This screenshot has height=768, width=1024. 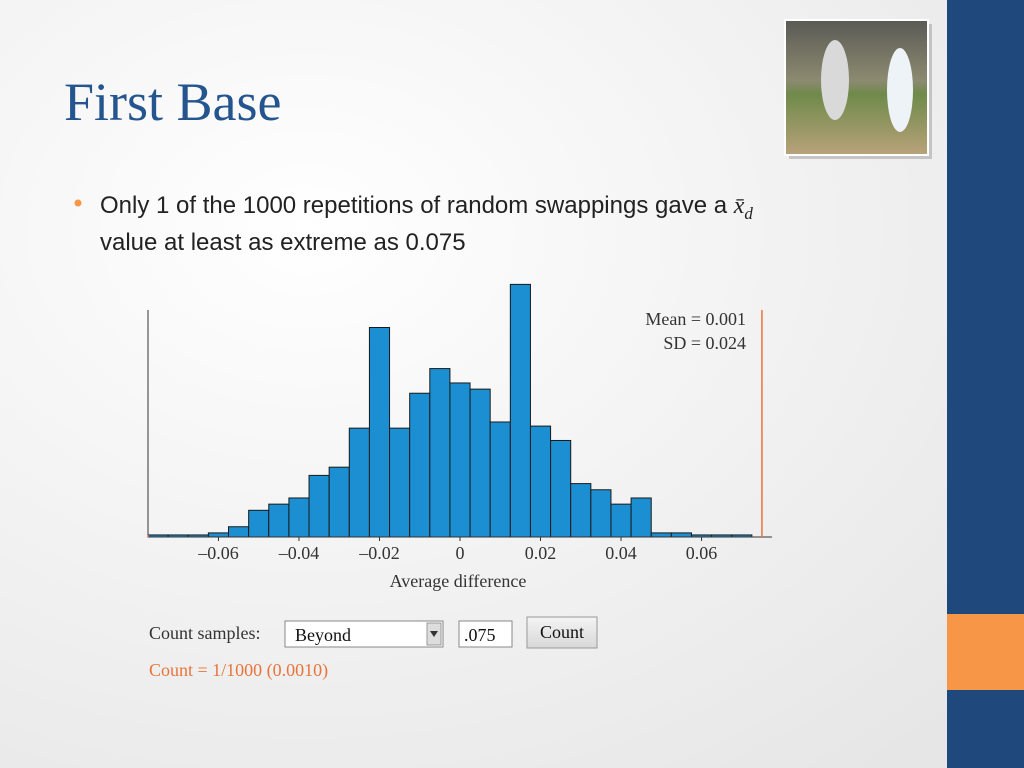 What do you see at coordinates (323, 635) in the screenshot?
I see `select-value: Beyond` at bounding box center [323, 635].